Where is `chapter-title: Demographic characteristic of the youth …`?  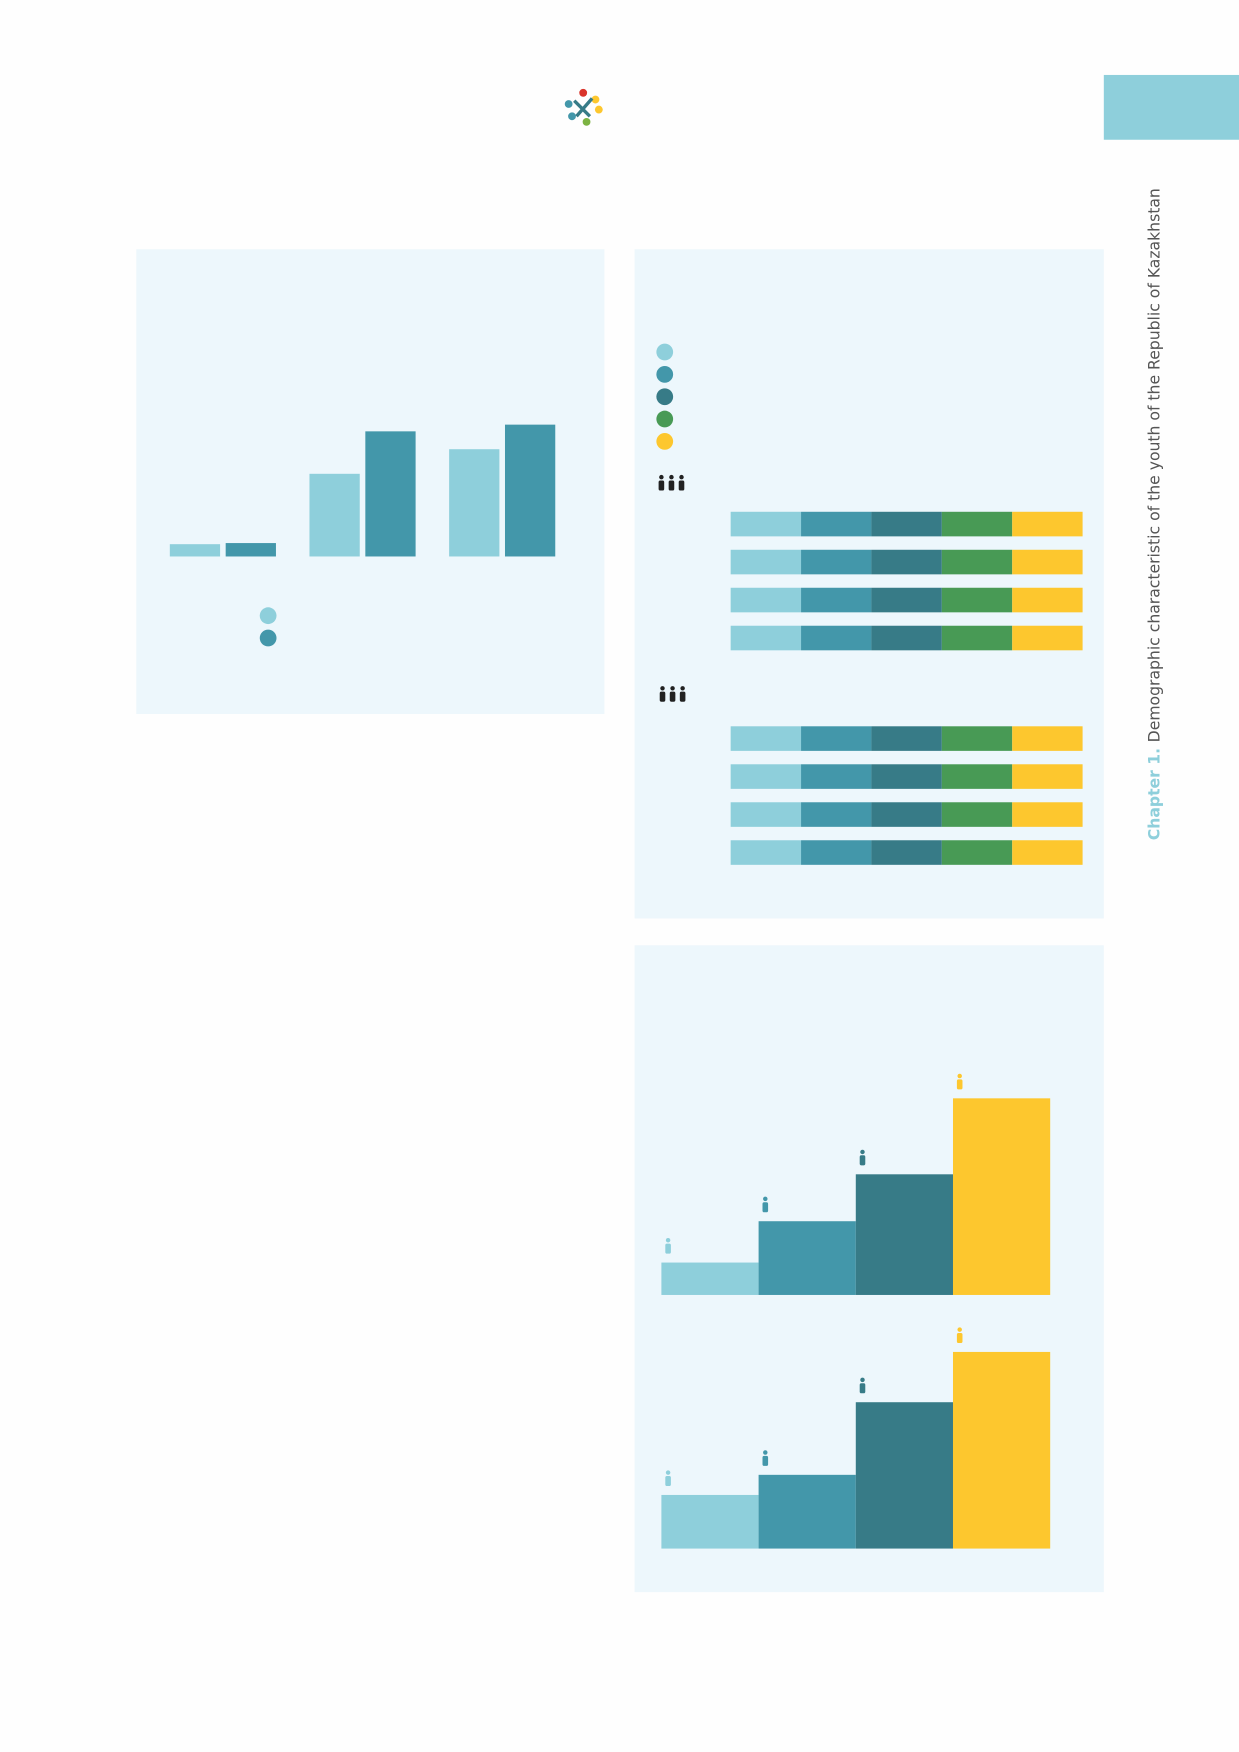 chapter-title: Demographic characteristic of the youth … is located at coordinates (1154, 465).